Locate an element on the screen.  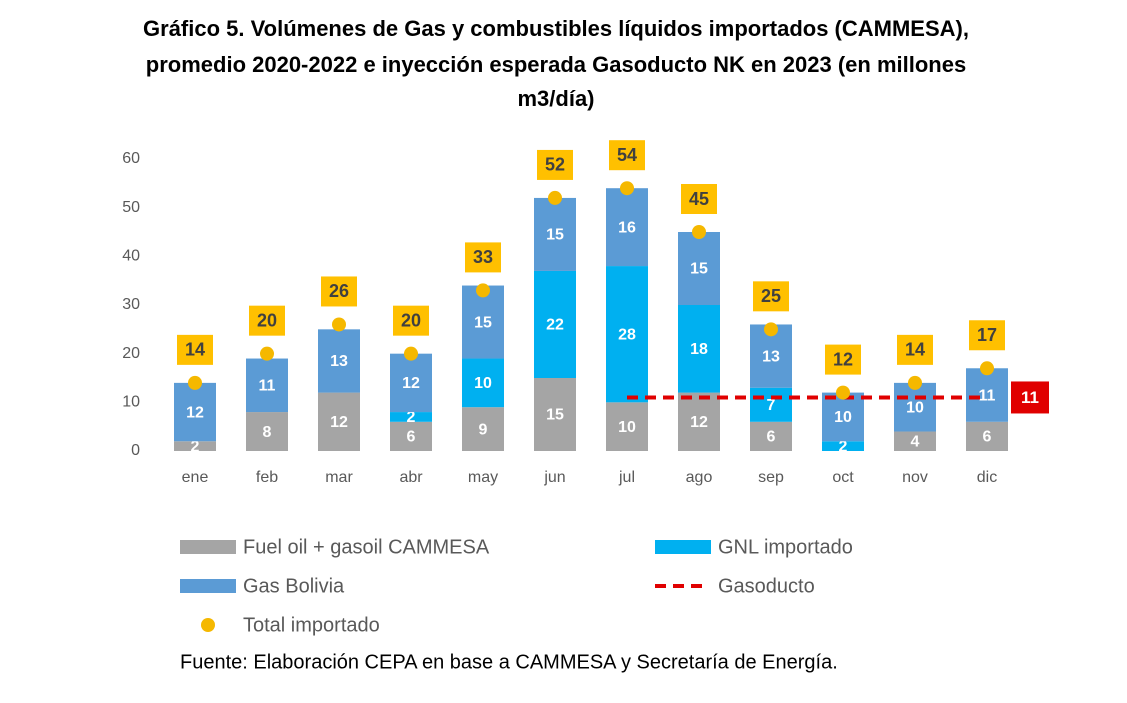
legend-label: Gas Bolivia is located at coordinates (294, 586).